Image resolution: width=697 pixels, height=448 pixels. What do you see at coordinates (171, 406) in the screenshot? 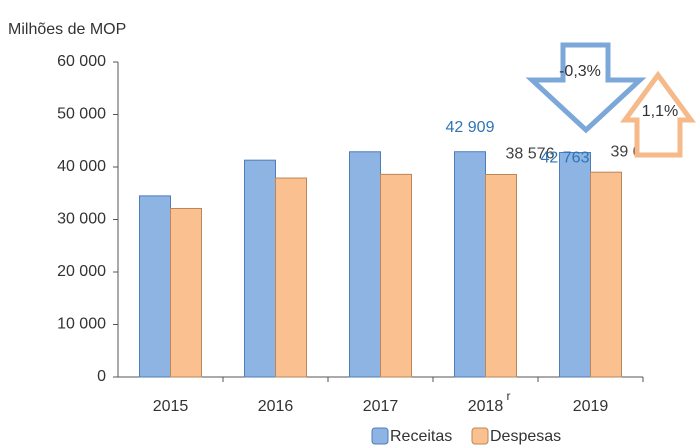
I see `x-tick-label: 2015` at bounding box center [171, 406].